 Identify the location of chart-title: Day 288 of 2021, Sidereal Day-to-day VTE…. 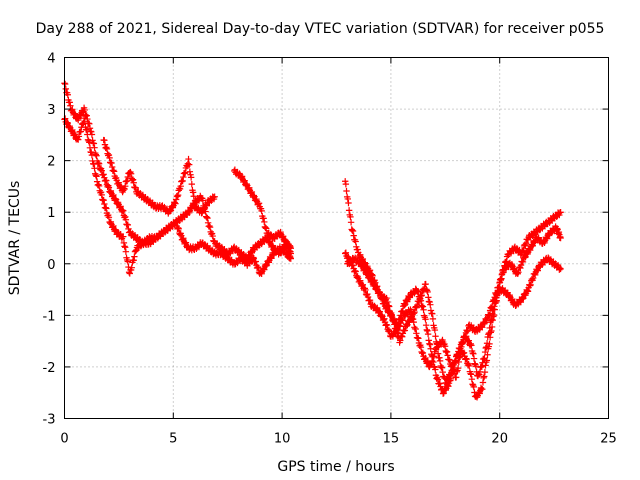
(320, 29).